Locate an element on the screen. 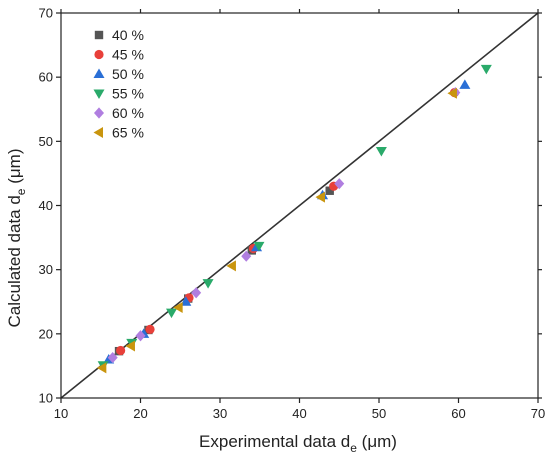 This screenshot has height=462, width=550. x-axis-title-text: Experimental data d is located at coordinates (274, 441).